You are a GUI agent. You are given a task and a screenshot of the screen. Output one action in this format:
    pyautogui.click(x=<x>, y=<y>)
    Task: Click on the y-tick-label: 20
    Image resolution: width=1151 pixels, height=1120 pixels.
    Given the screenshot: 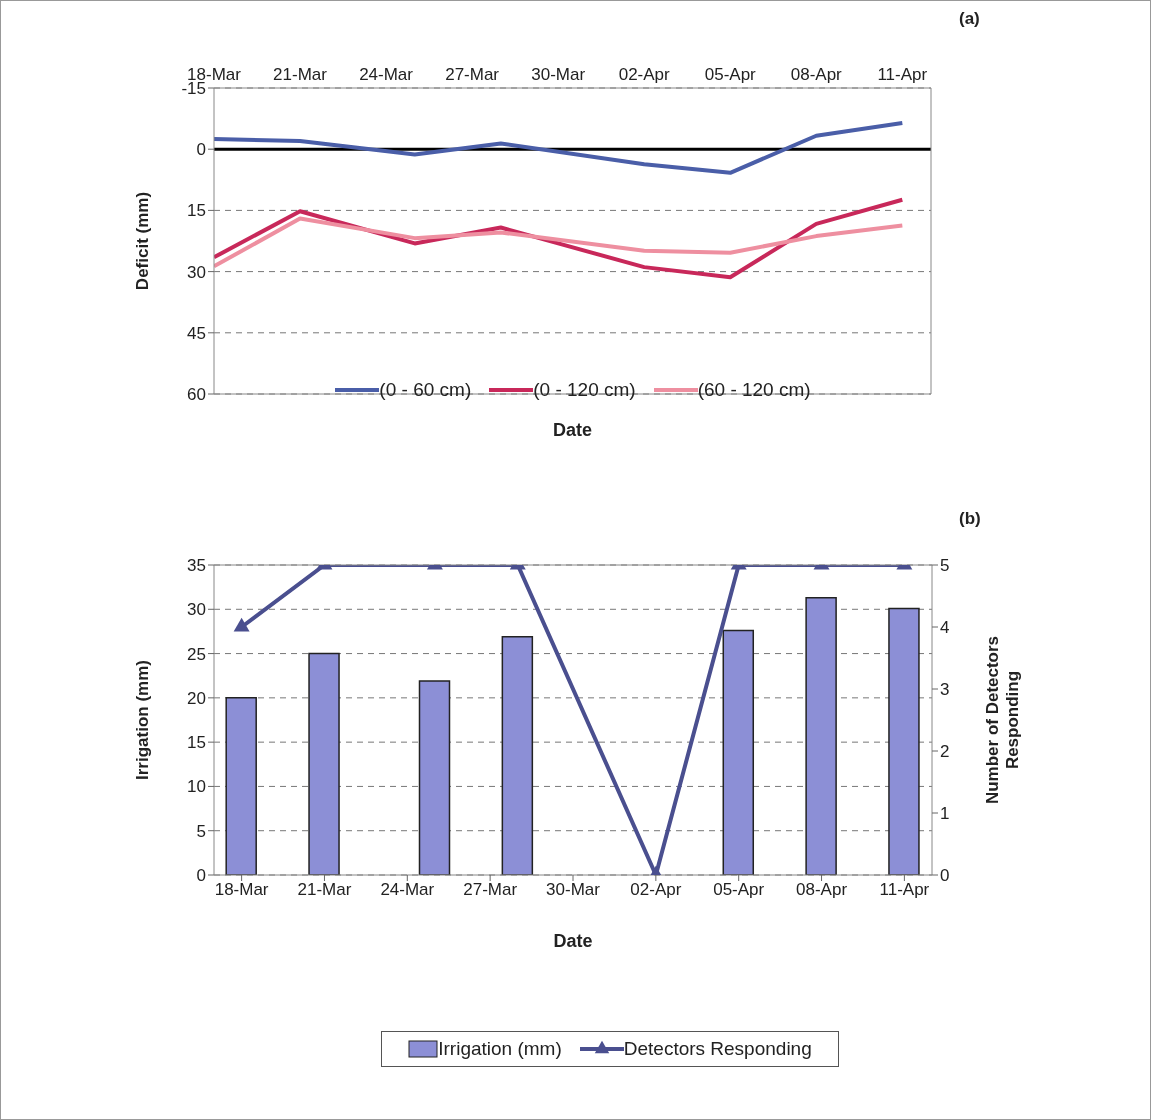 What is the action you would take?
    pyautogui.click(x=196, y=698)
    